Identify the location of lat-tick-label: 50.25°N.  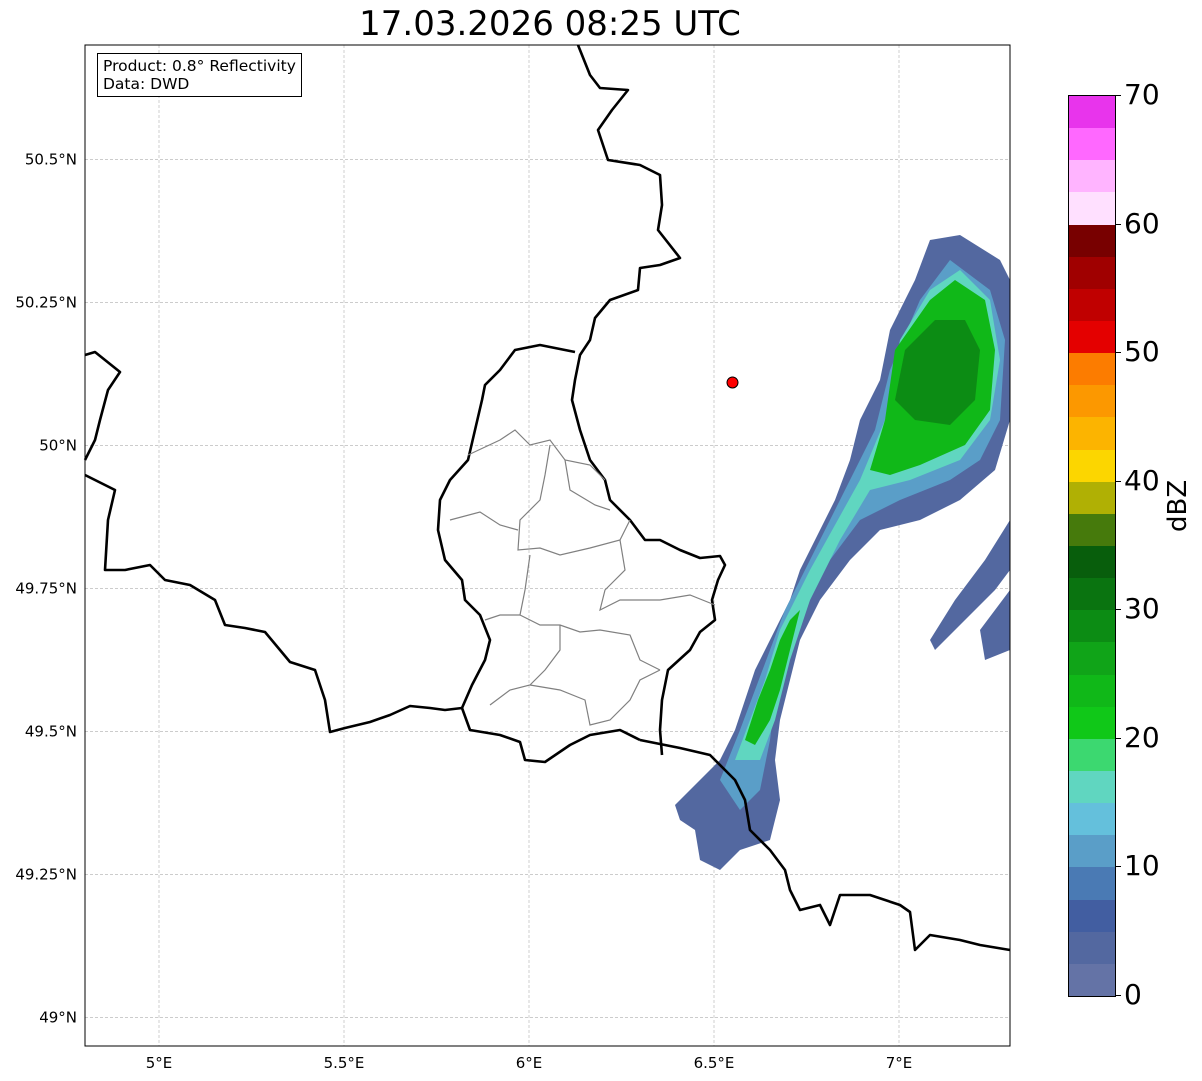
(46, 302).